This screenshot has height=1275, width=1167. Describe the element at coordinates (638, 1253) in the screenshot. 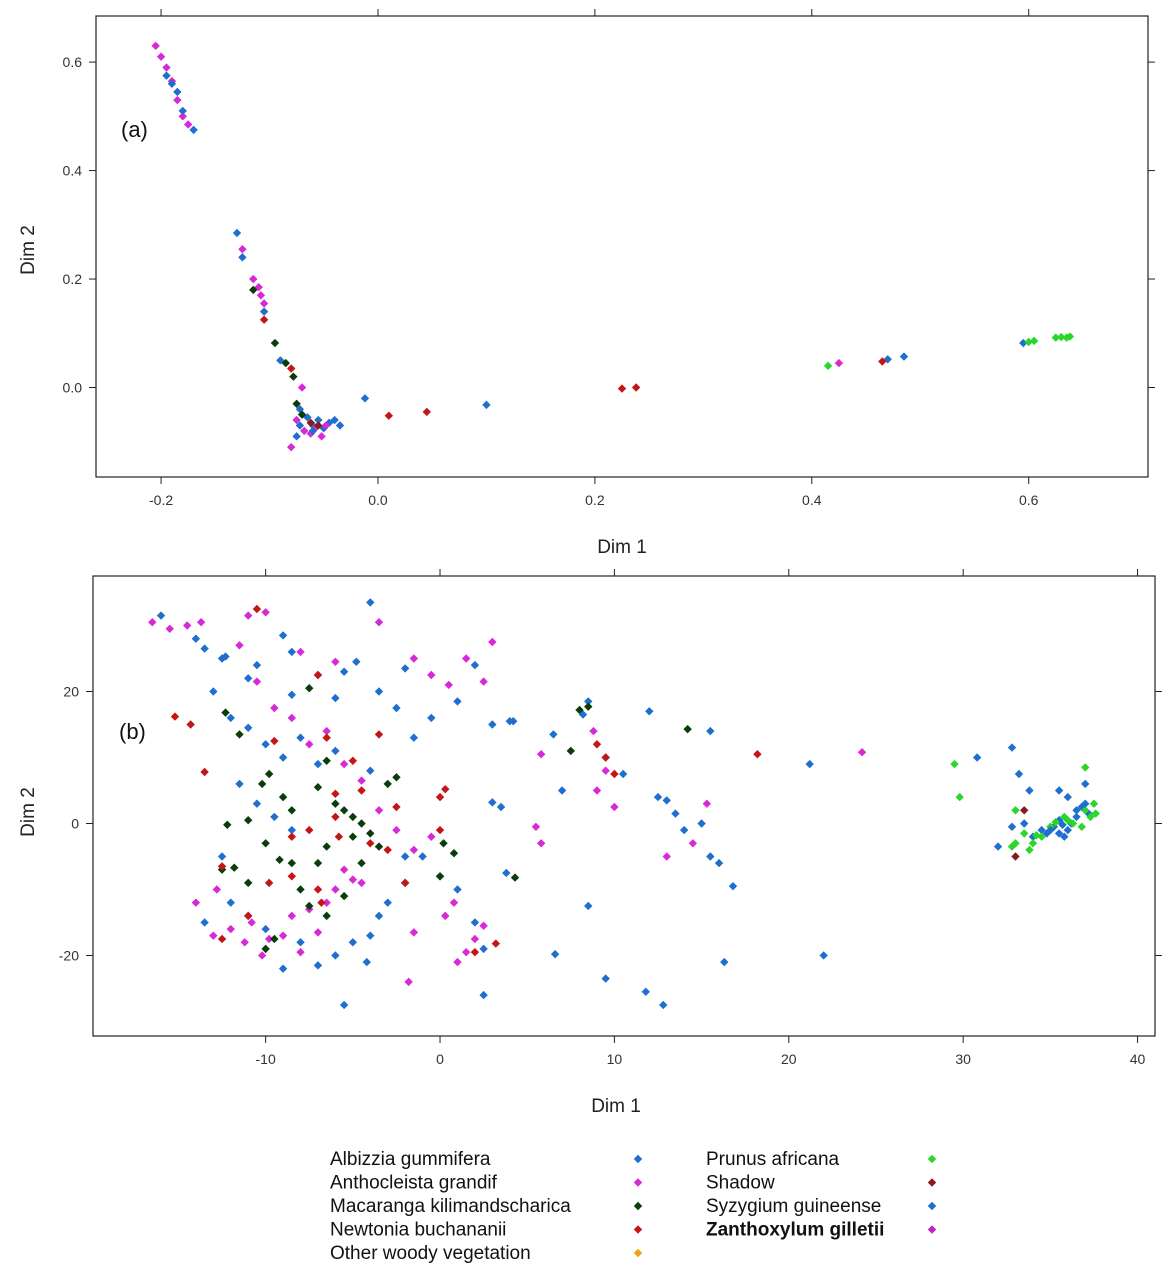

I see `legend-marker-other` at that location.